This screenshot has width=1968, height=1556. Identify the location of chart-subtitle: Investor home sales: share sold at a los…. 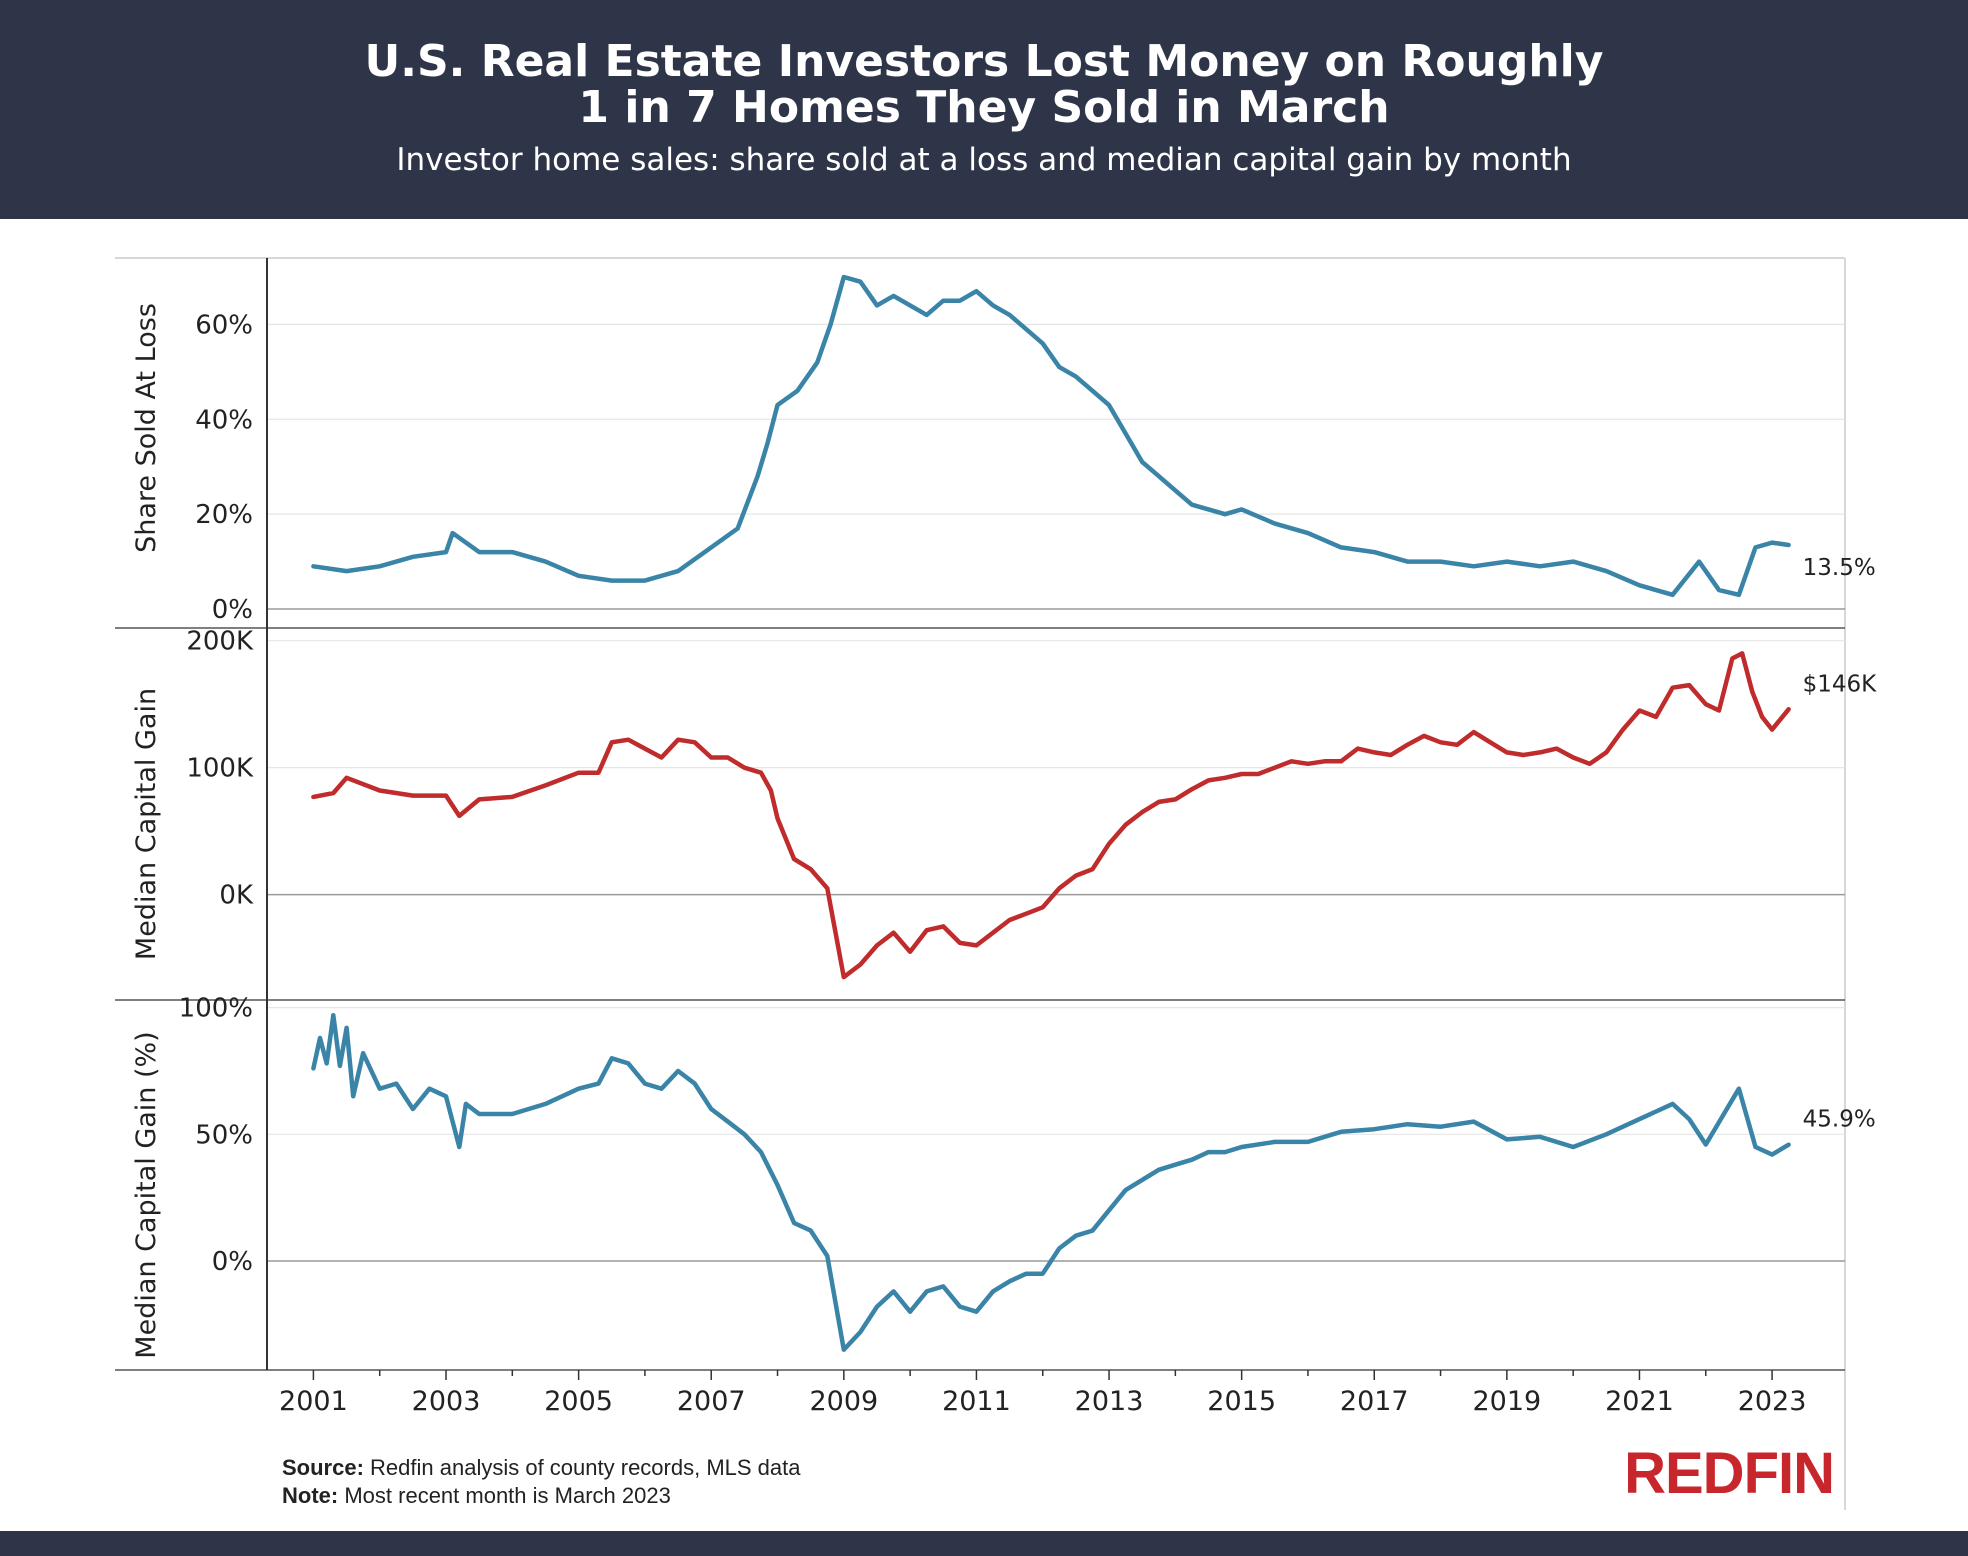
(984, 160).